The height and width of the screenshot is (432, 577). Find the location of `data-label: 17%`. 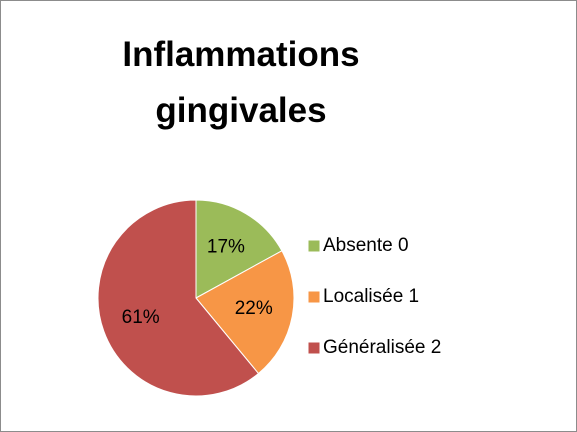

data-label: 17% is located at coordinates (226, 246).